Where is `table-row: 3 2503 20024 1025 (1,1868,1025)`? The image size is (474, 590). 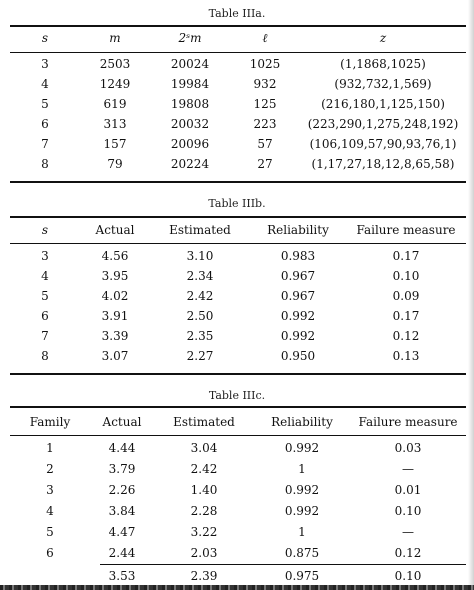 table-row: 3 2503 20024 1025 (1,1868,1025) is located at coordinates (238, 64).